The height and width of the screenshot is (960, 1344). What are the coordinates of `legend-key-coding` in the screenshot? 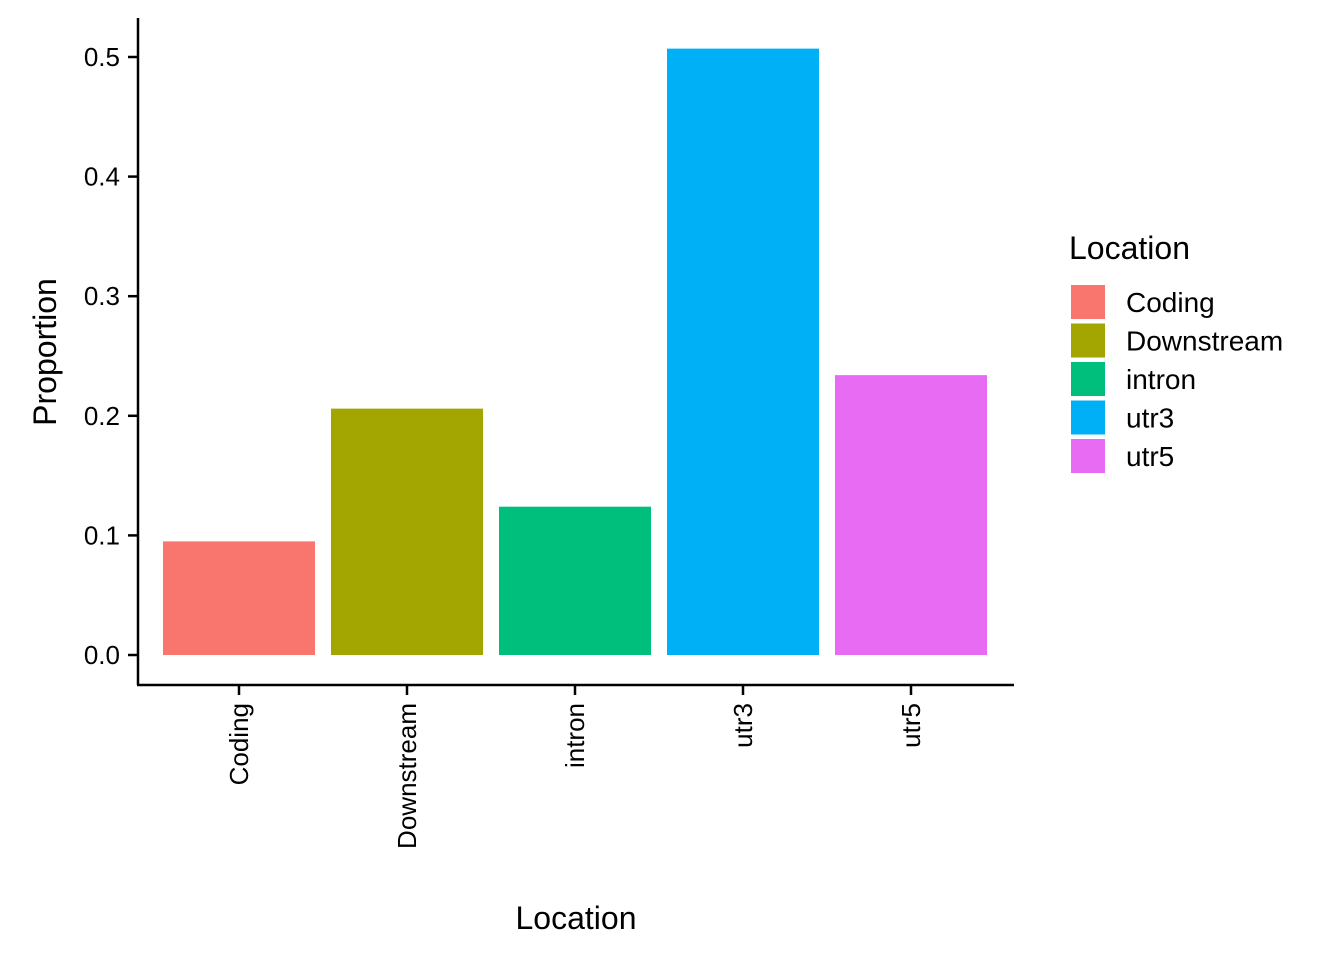 It's located at (1088, 302).